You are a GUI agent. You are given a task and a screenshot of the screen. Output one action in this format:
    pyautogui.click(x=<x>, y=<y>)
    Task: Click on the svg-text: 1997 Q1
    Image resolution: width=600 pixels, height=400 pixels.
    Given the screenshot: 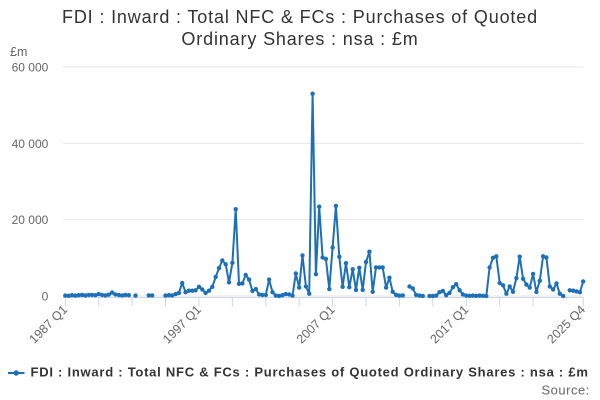 What is the action you would take?
    pyautogui.click(x=182, y=324)
    